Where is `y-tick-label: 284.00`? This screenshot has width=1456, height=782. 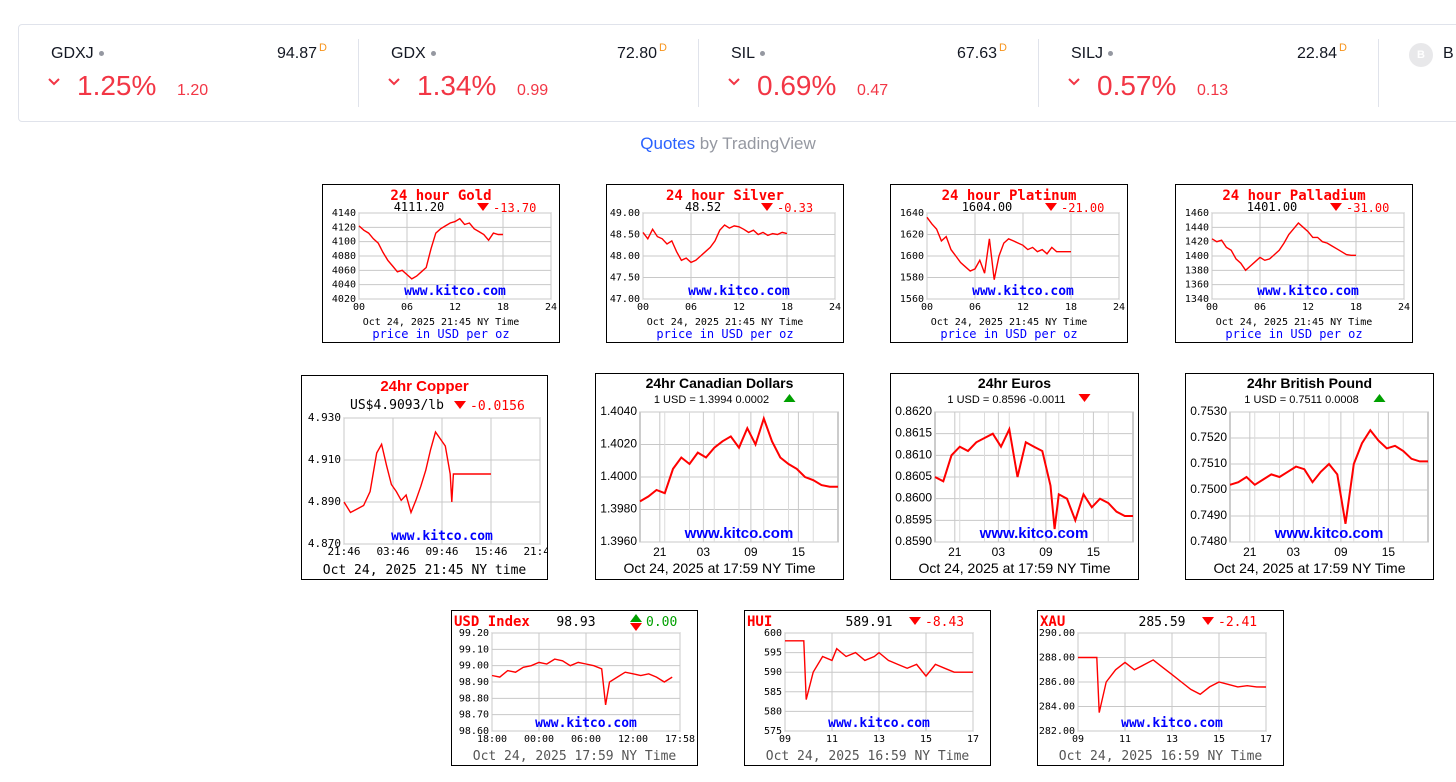
y-tick-label: 284.00 is located at coordinates (1057, 707).